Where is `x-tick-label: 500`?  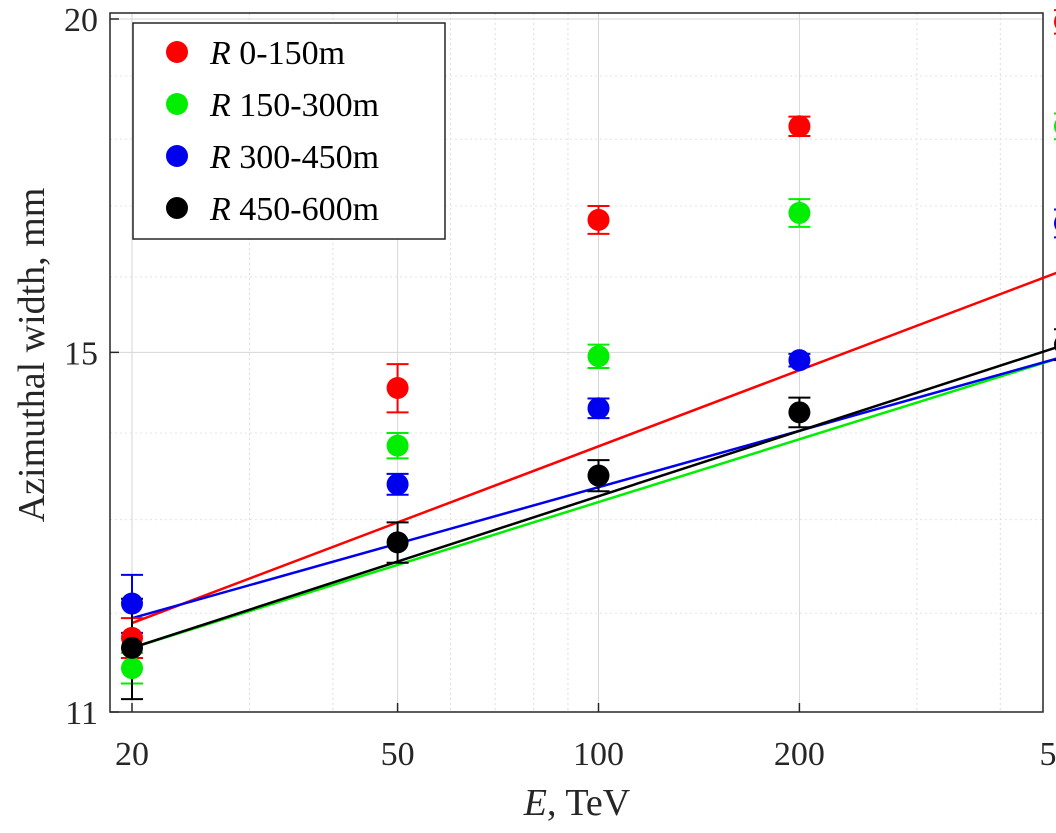
x-tick-label: 500 is located at coordinates (1048, 754).